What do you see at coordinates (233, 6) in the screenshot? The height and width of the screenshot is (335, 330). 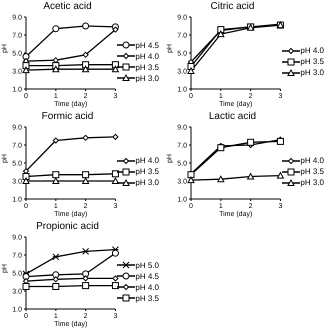 I see `chart-title: Citric acid` at bounding box center [233, 6].